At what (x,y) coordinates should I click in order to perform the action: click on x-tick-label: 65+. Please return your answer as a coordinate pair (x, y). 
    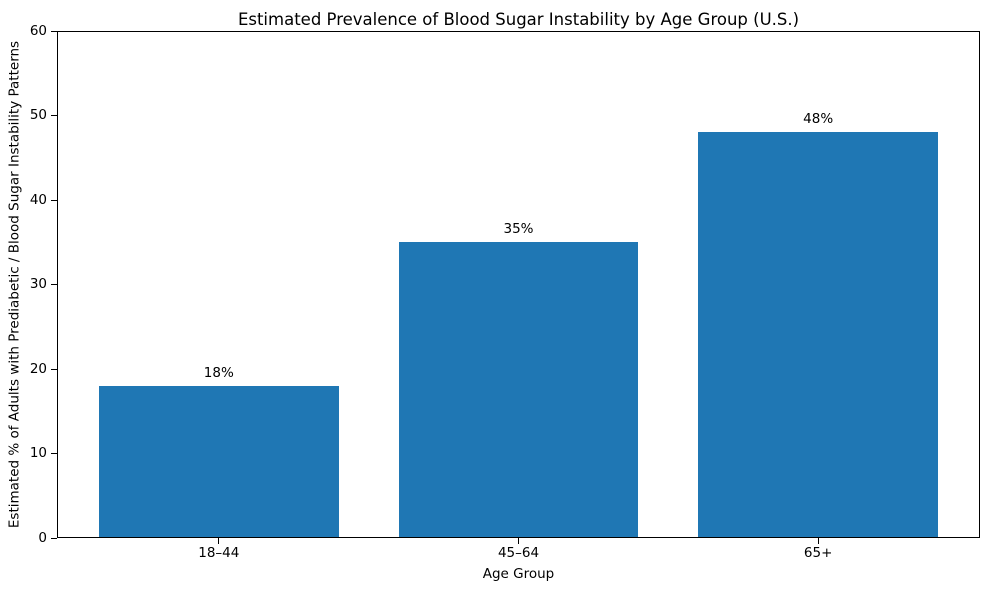
    Looking at the image, I should click on (818, 553).